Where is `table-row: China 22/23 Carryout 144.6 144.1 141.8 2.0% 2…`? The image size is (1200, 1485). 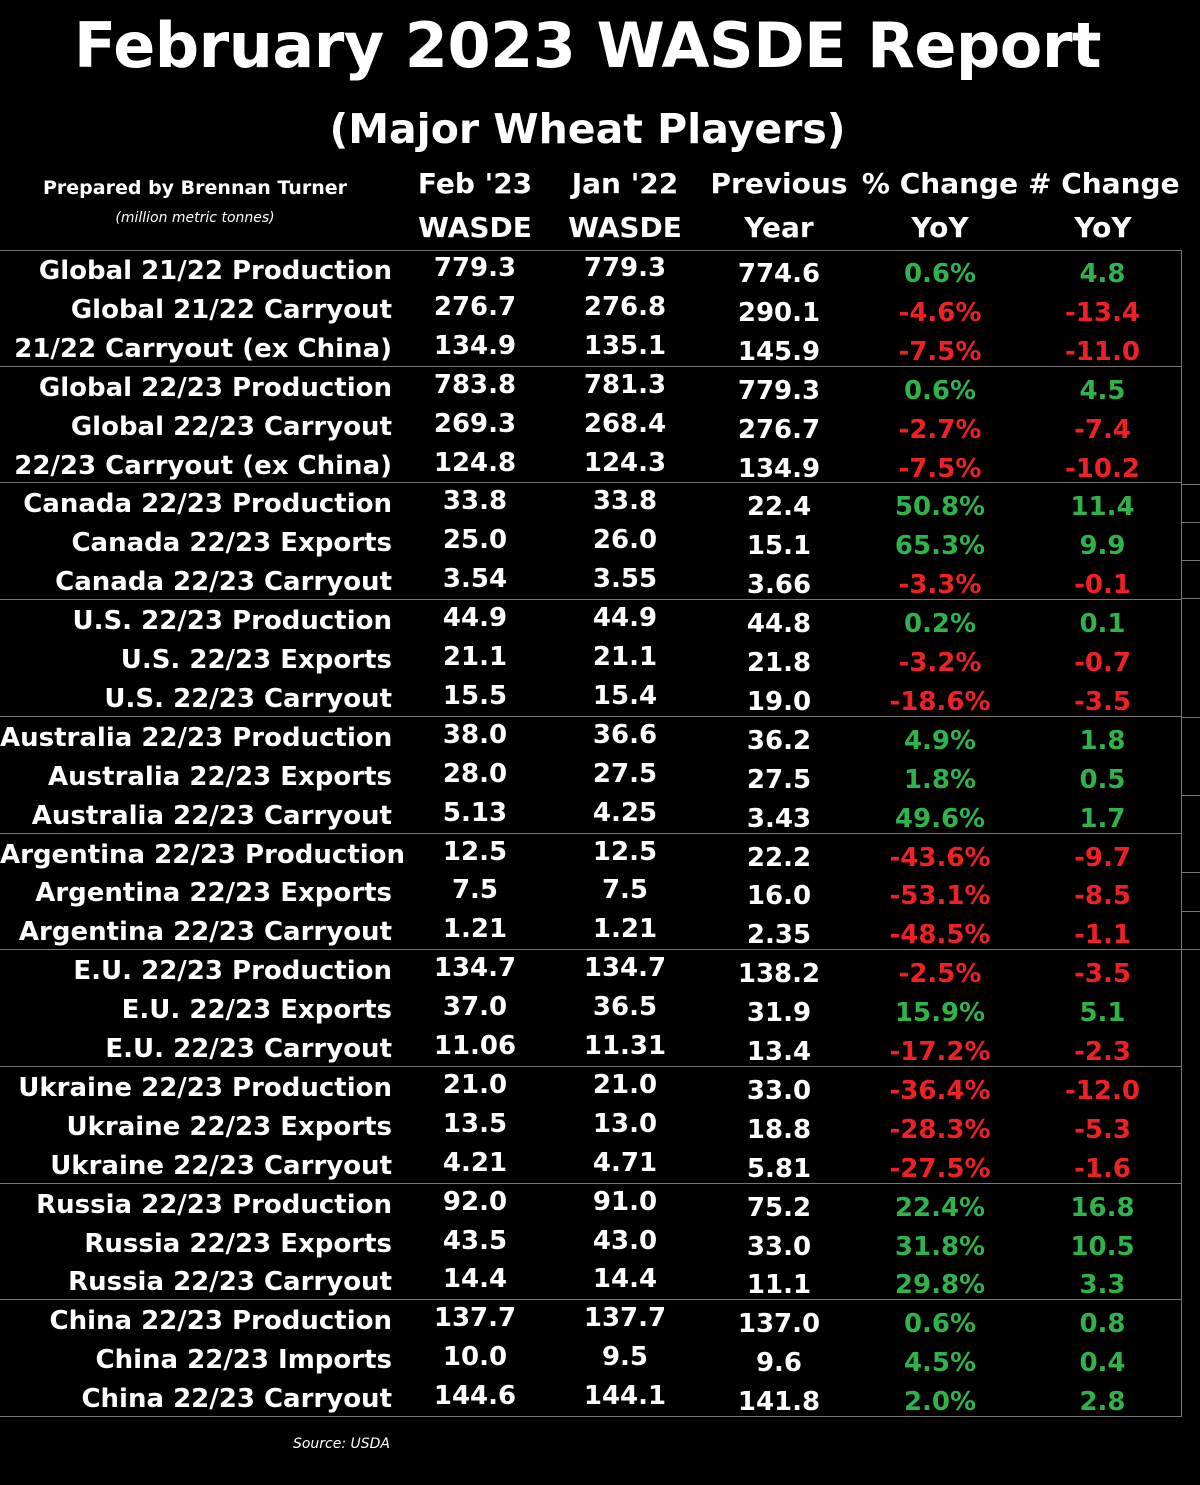
table-row: China 22/23 Carryout 144.6 144.1 141.8 2.0% 2… is located at coordinates (591, 1399).